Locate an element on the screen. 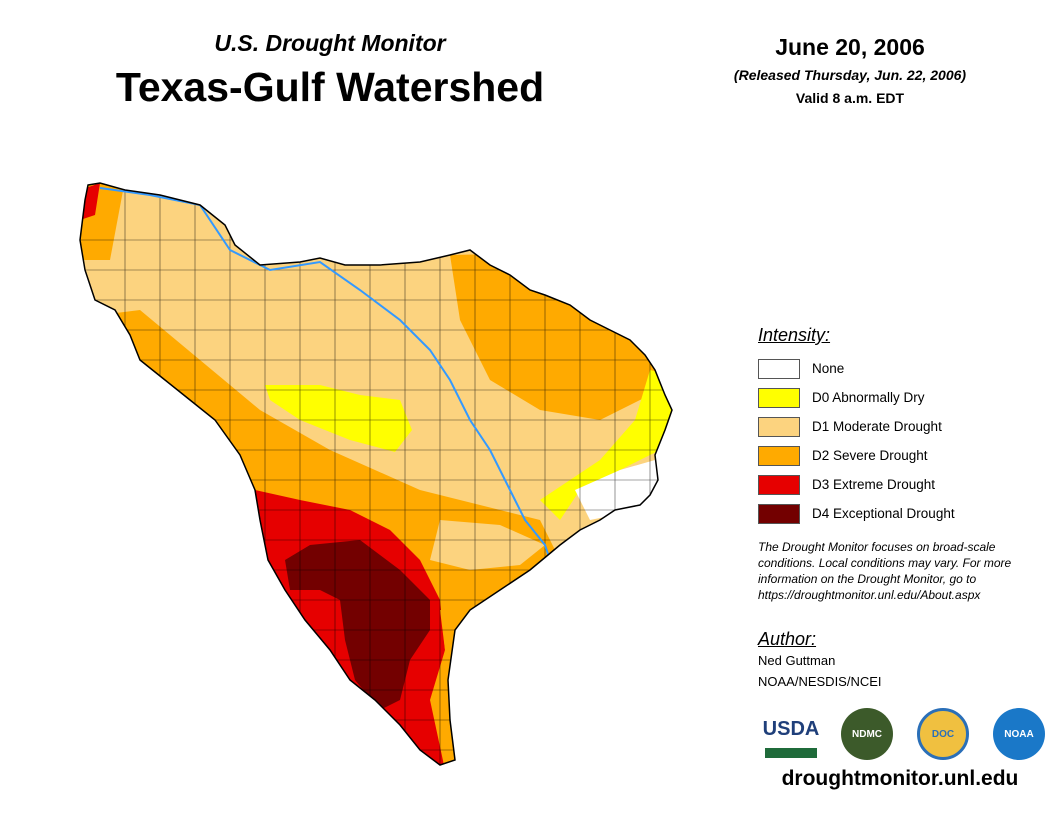  legend-item: D3 Extreme Drought is located at coordinates (856, 484).